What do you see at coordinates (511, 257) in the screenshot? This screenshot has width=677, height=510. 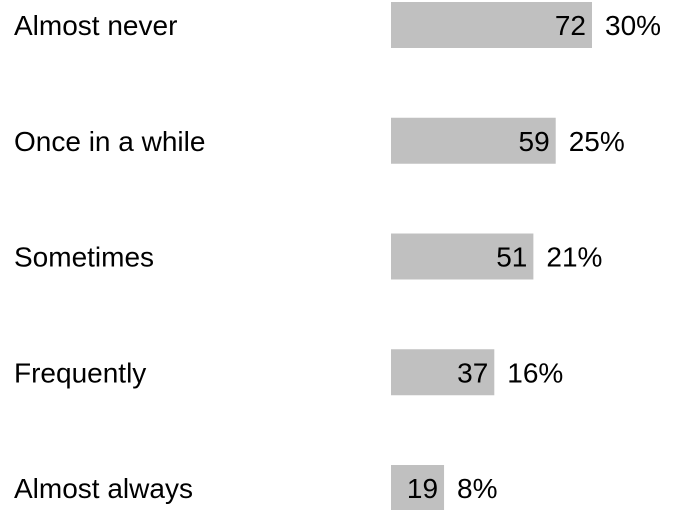 I see `bar-value-label: 51` at bounding box center [511, 257].